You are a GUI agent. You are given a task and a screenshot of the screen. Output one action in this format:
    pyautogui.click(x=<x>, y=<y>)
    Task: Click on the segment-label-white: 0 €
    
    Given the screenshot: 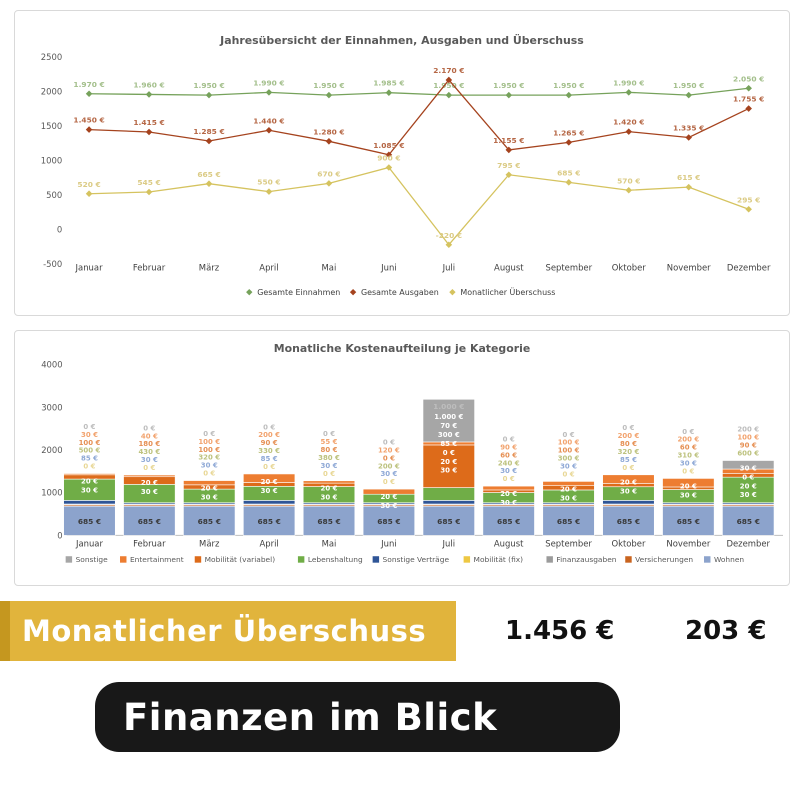 What is the action you would take?
    pyautogui.click(x=449, y=453)
    